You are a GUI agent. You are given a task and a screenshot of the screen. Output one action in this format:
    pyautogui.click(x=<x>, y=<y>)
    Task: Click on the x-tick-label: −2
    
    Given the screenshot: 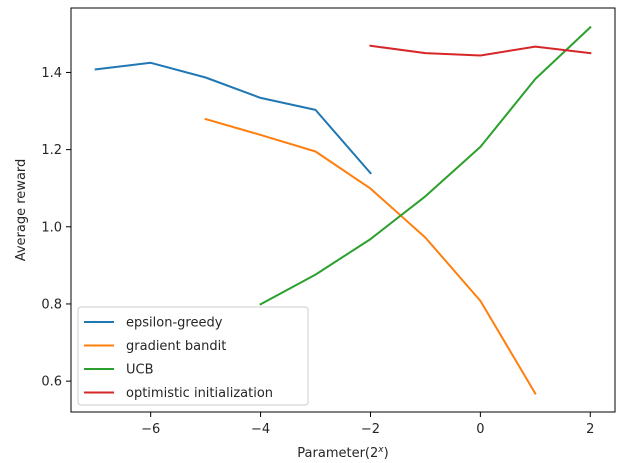 What is the action you would take?
    pyautogui.click(x=370, y=429)
    